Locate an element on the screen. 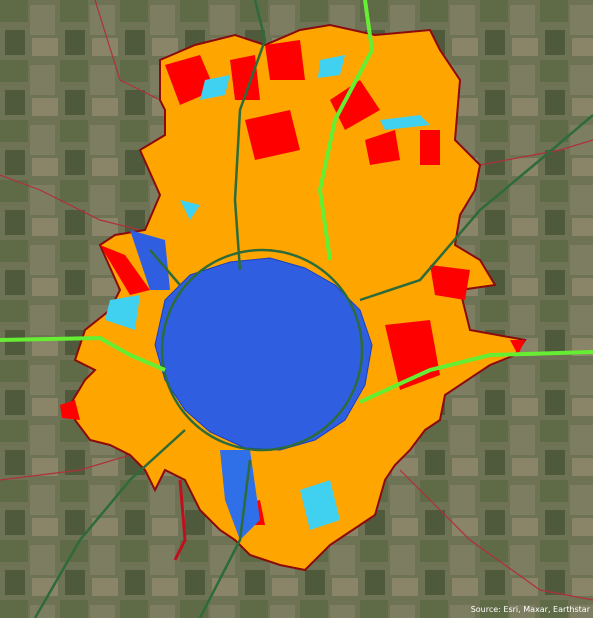 This screenshot has width=593, height=618. ring-road is located at coordinates (262, 350).